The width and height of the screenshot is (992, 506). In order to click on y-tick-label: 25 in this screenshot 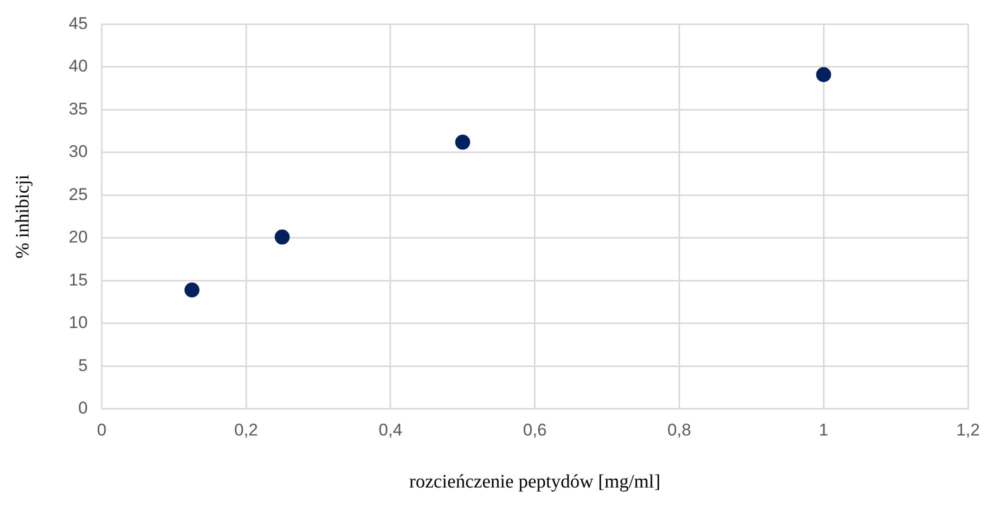, I will do `click(78, 194)`.